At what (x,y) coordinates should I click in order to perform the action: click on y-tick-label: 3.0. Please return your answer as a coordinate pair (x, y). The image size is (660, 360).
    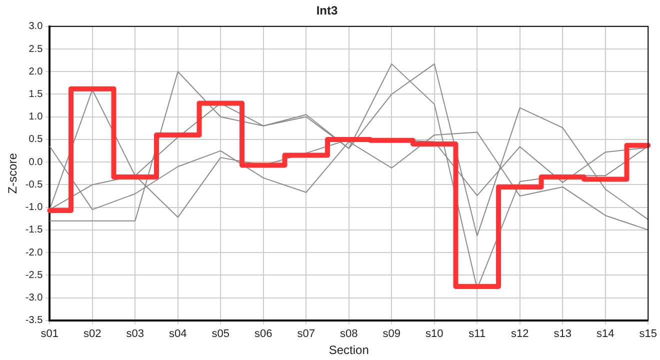
    Looking at the image, I should click on (36, 26).